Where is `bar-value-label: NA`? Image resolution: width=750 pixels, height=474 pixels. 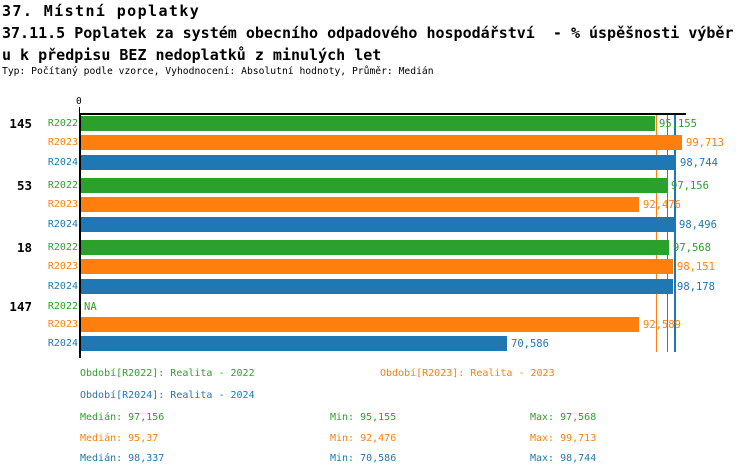 bar-value-label: NA is located at coordinates (90, 306).